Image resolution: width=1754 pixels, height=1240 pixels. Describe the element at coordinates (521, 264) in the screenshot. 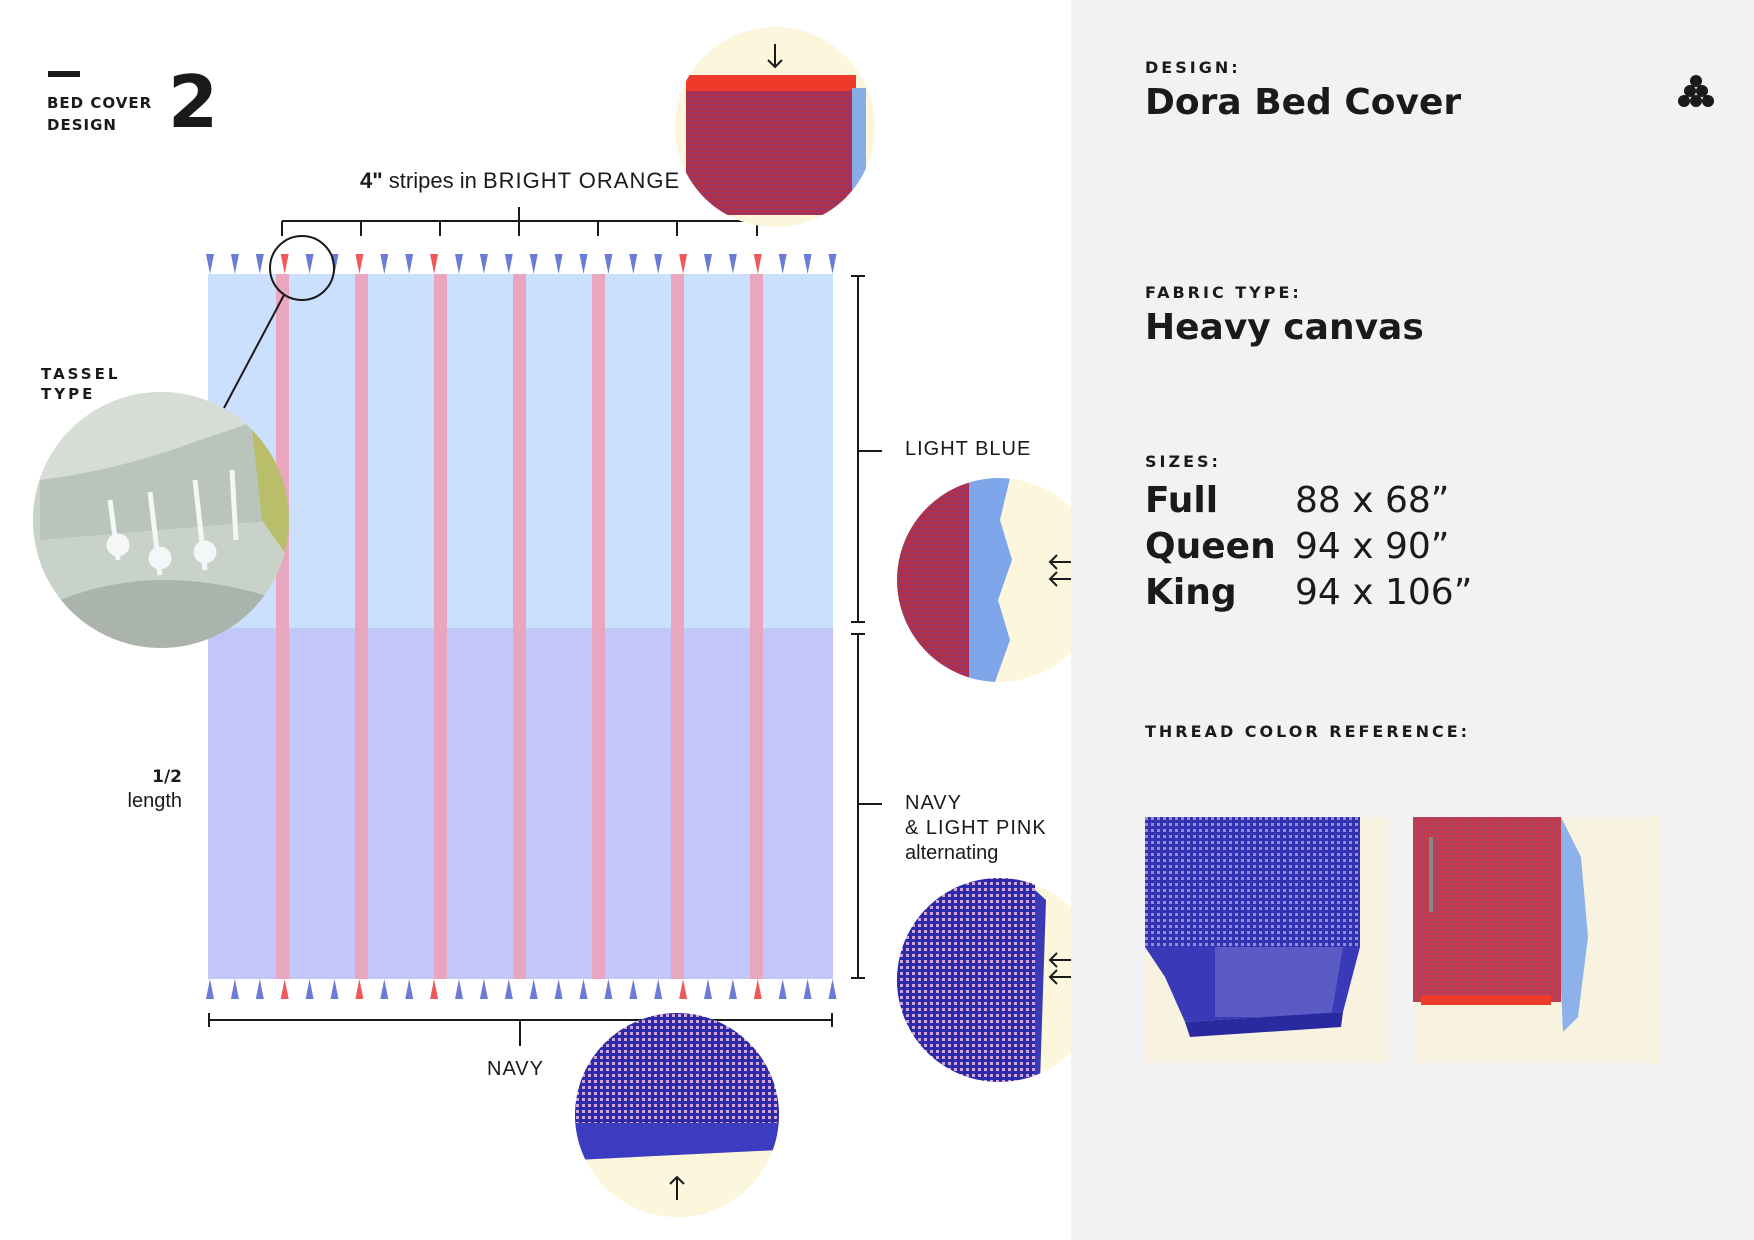

I see `top-tassels` at that location.